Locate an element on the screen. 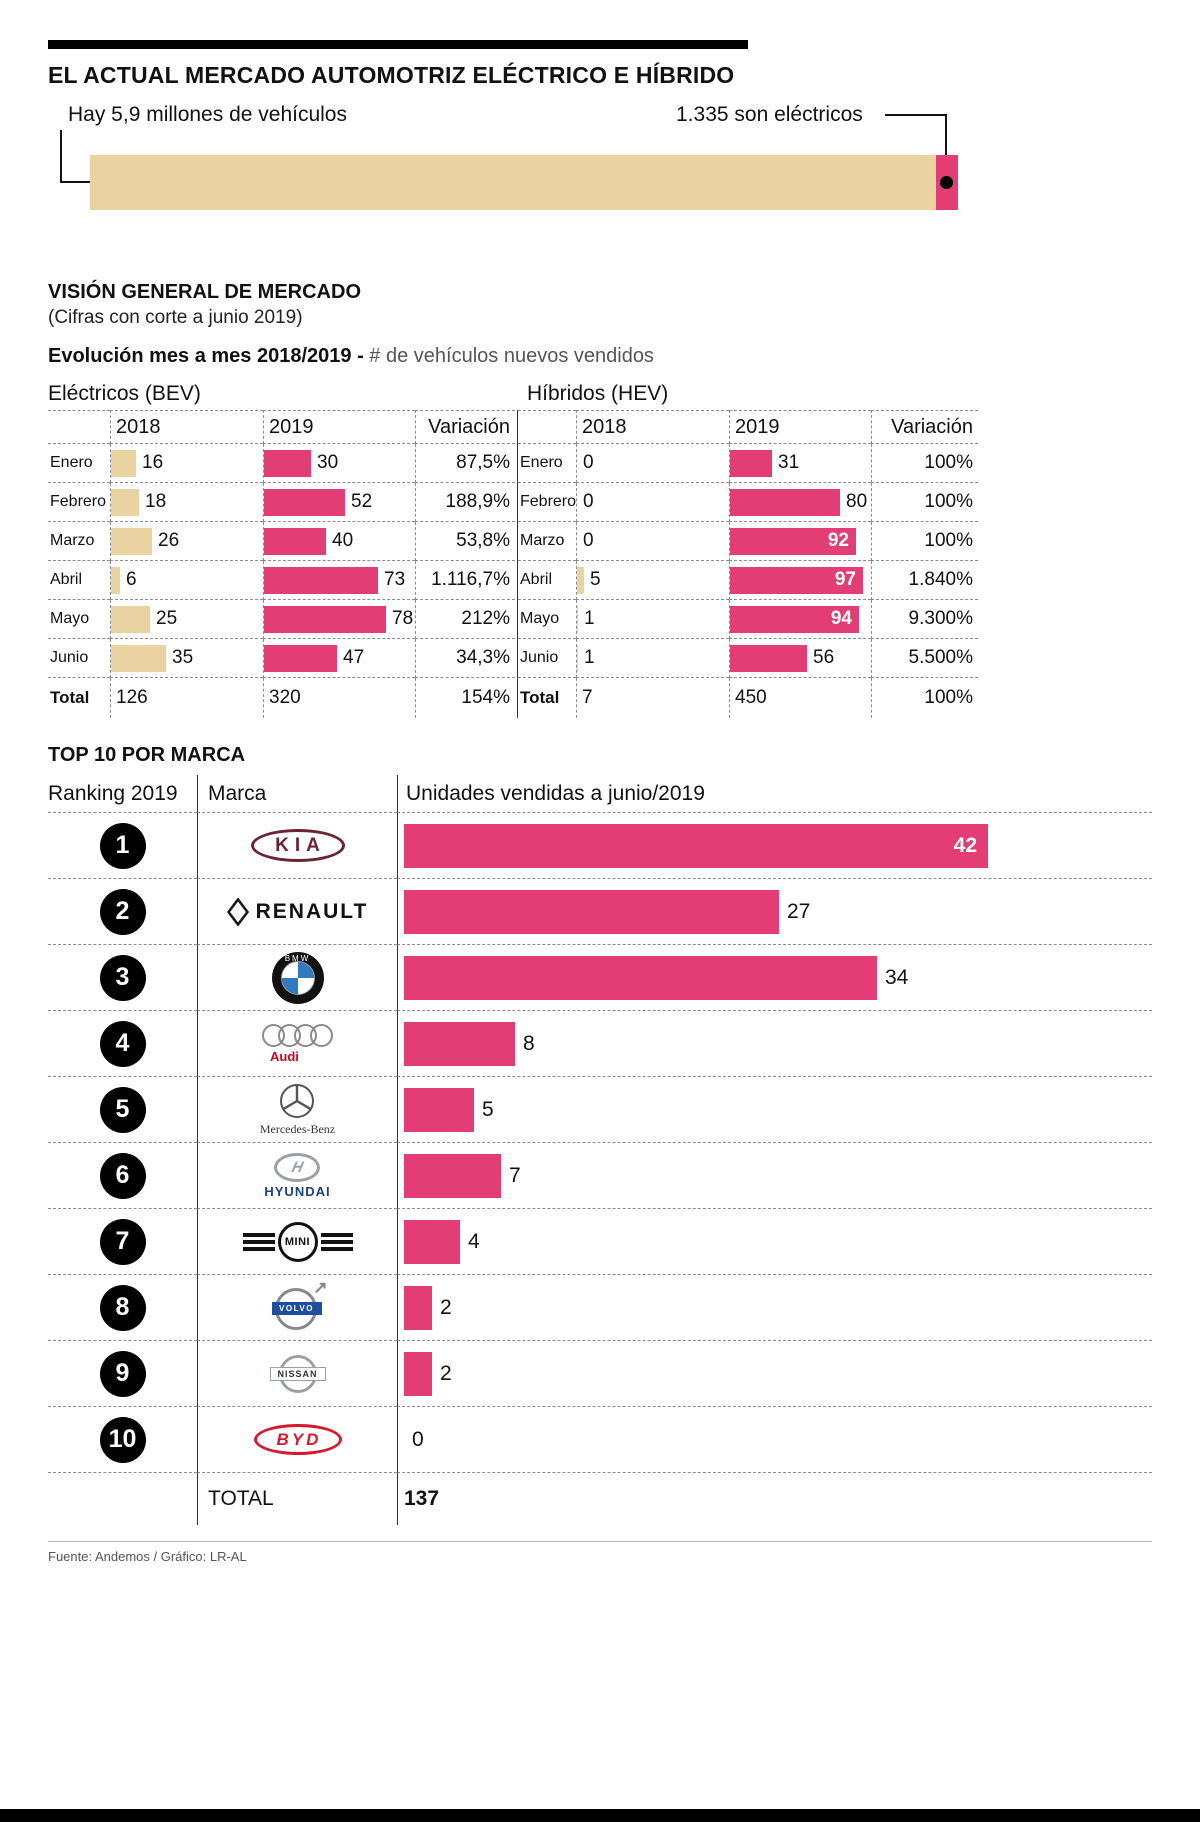 Image resolution: width=1200 pixels, height=1822 pixels. mini-logo: MINI is located at coordinates (297, 1241).